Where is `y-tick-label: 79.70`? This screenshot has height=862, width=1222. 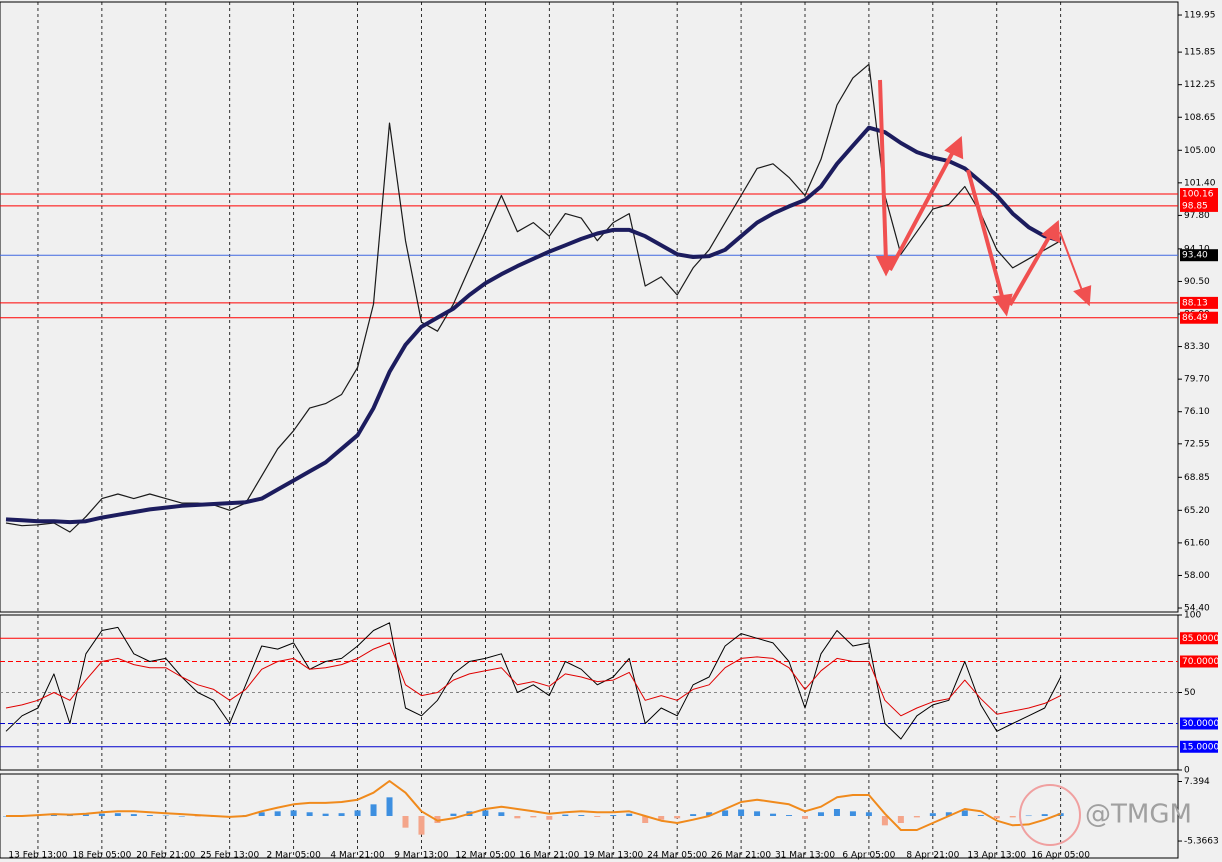 y-tick-label: 79.70 is located at coordinates (1197, 380).